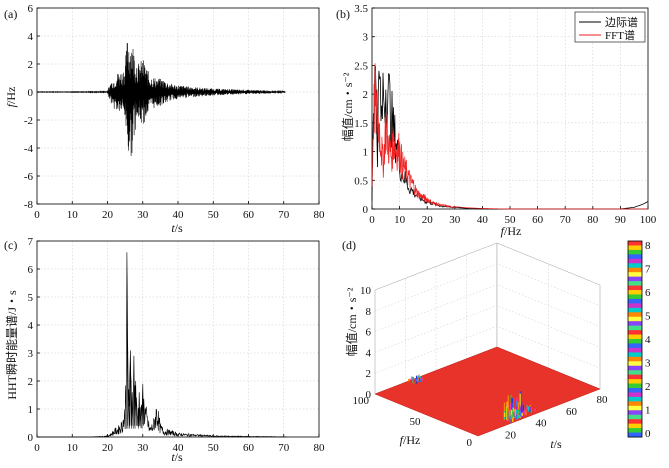 The width and height of the screenshot is (669, 468). What do you see at coordinates (410, 440) in the screenshot?
I see `panel-d-flabel: f/Hz` at bounding box center [410, 440].